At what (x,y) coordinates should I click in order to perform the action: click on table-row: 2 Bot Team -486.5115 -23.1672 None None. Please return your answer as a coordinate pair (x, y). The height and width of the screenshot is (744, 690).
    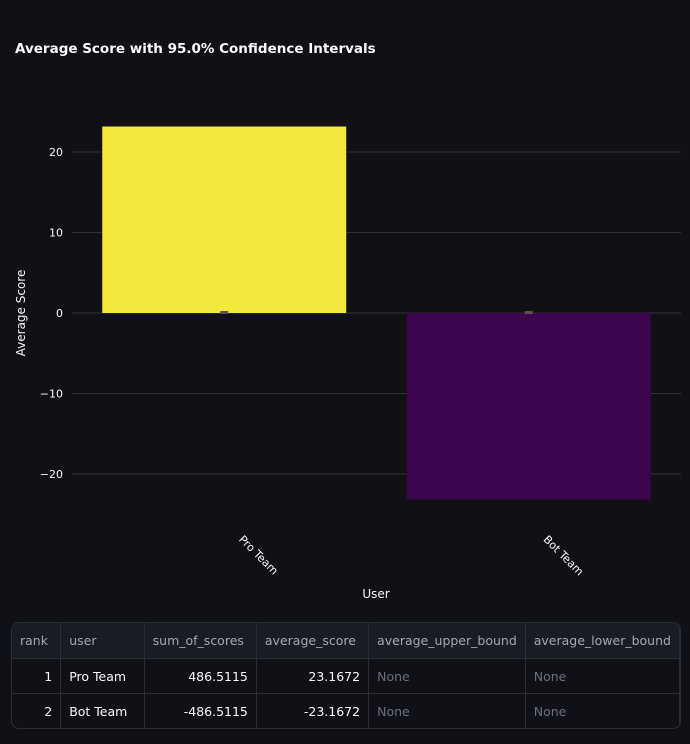
    Looking at the image, I should click on (346, 710).